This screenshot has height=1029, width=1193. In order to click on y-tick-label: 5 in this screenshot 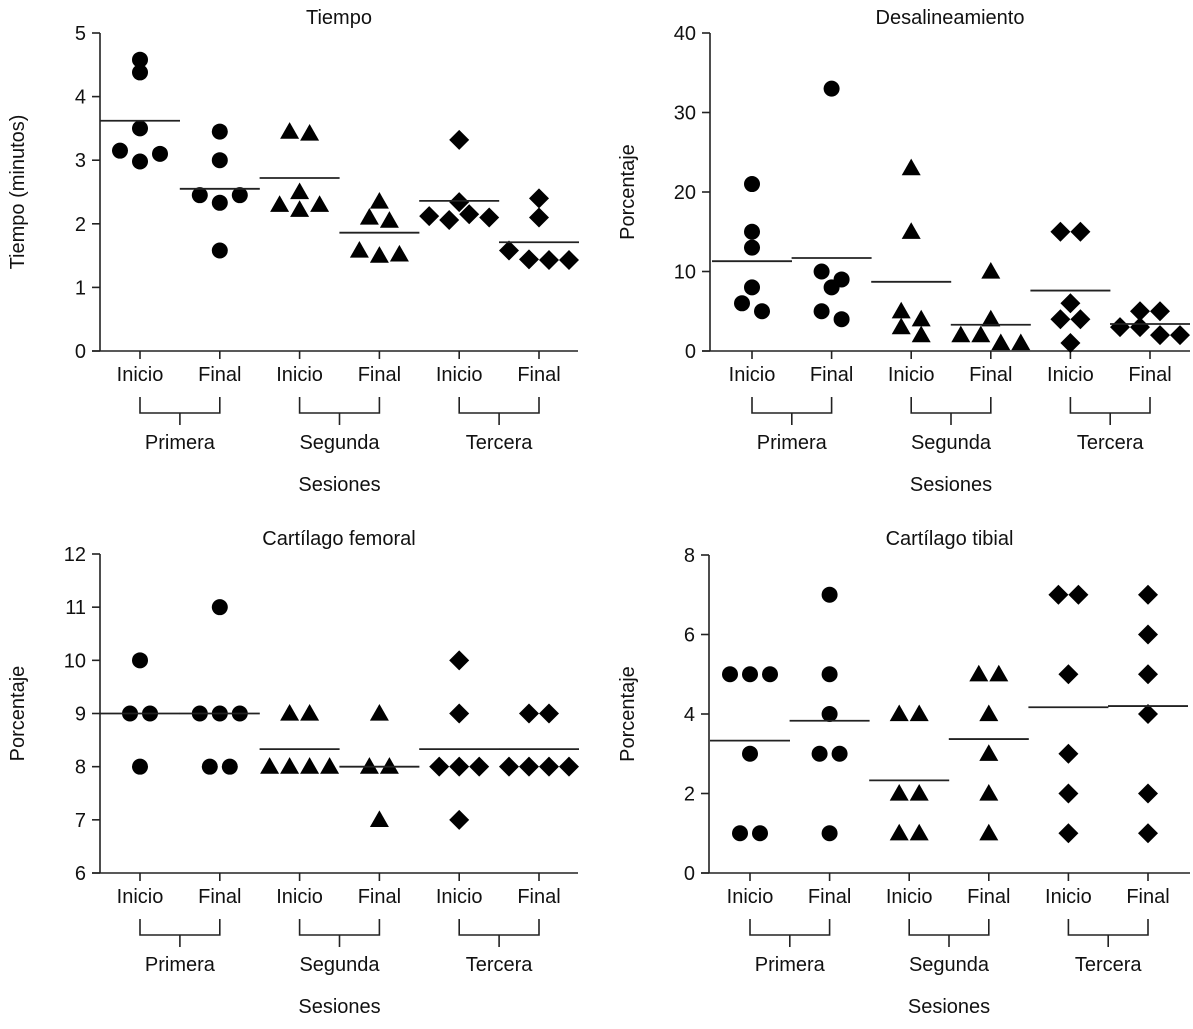, I will do `click(80, 34)`.